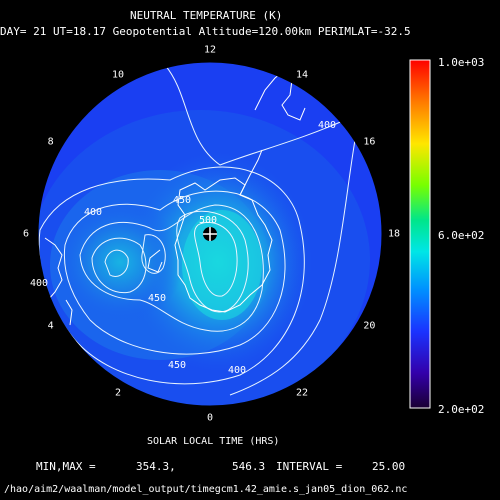 Image resolution: width=500 pixels, height=500 pixels. Describe the element at coordinates (26, 234) in the screenshot. I see `local-time-tick: 6` at that location.